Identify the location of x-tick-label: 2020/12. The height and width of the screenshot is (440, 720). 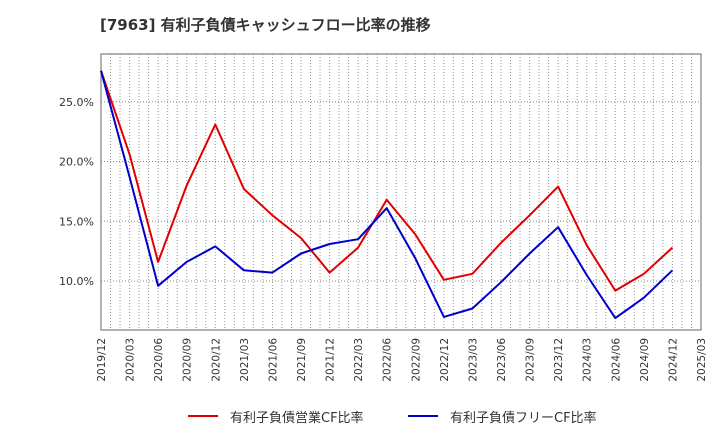
(216, 360).